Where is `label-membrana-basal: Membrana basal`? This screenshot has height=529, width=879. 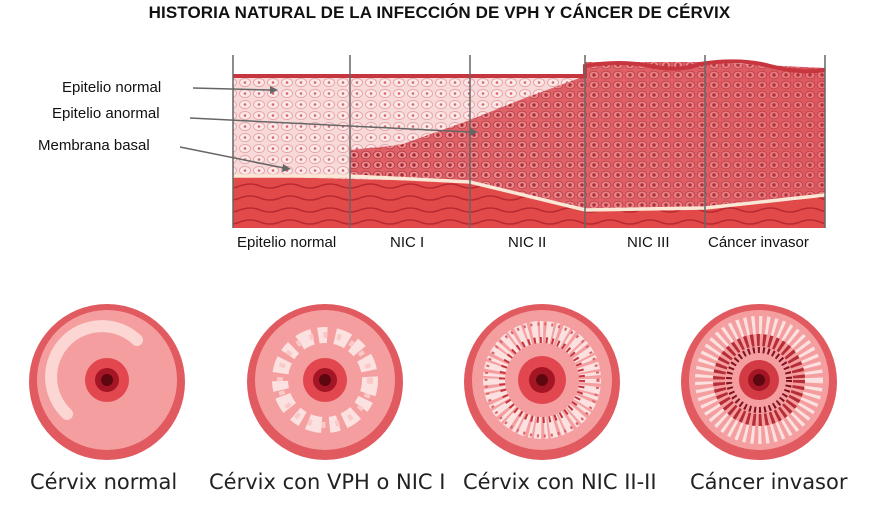 label-membrana-basal: Membrana basal is located at coordinates (94, 145).